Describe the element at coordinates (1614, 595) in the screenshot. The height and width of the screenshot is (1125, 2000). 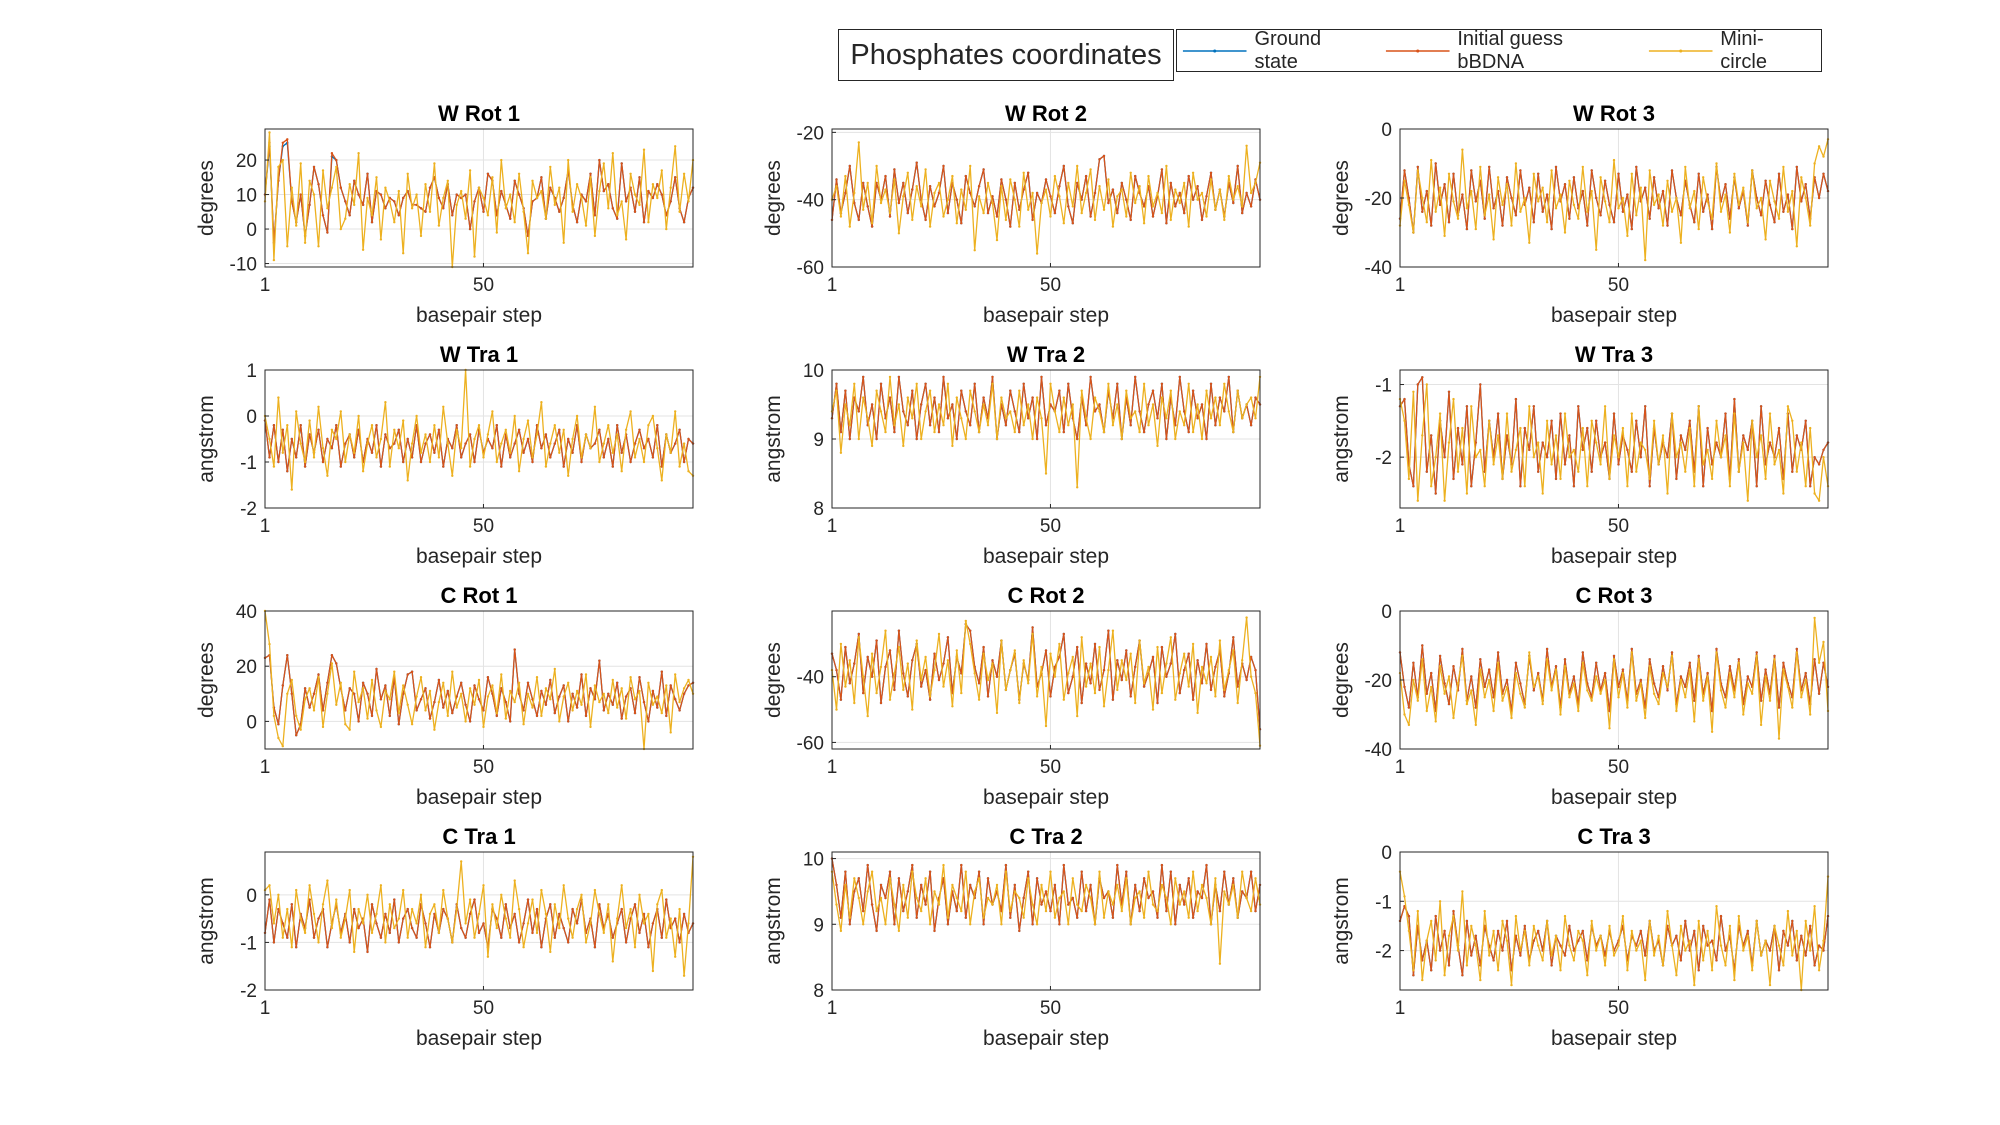
I see `subplot-title: C Rot 3` at that location.